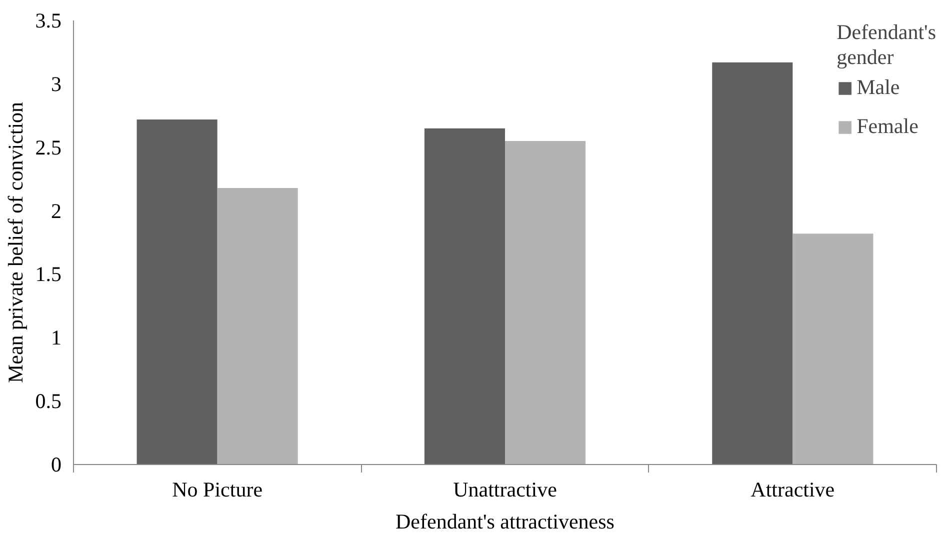 This screenshot has width=946, height=536. What do you see at coordinates (56, 338) in the screenshot?
I see `y-tick-label: 1` at bounding box center [56, 338].